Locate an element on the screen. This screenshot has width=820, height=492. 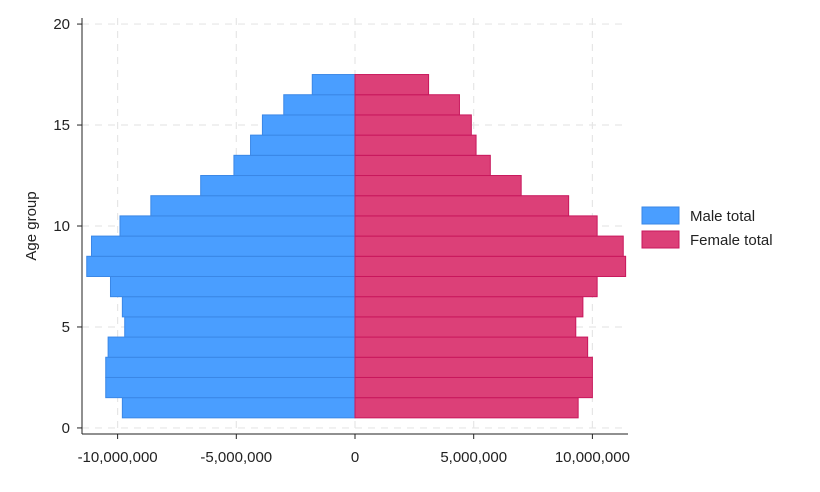
legend-label-female: Female total is located at coordinates (731, 240).